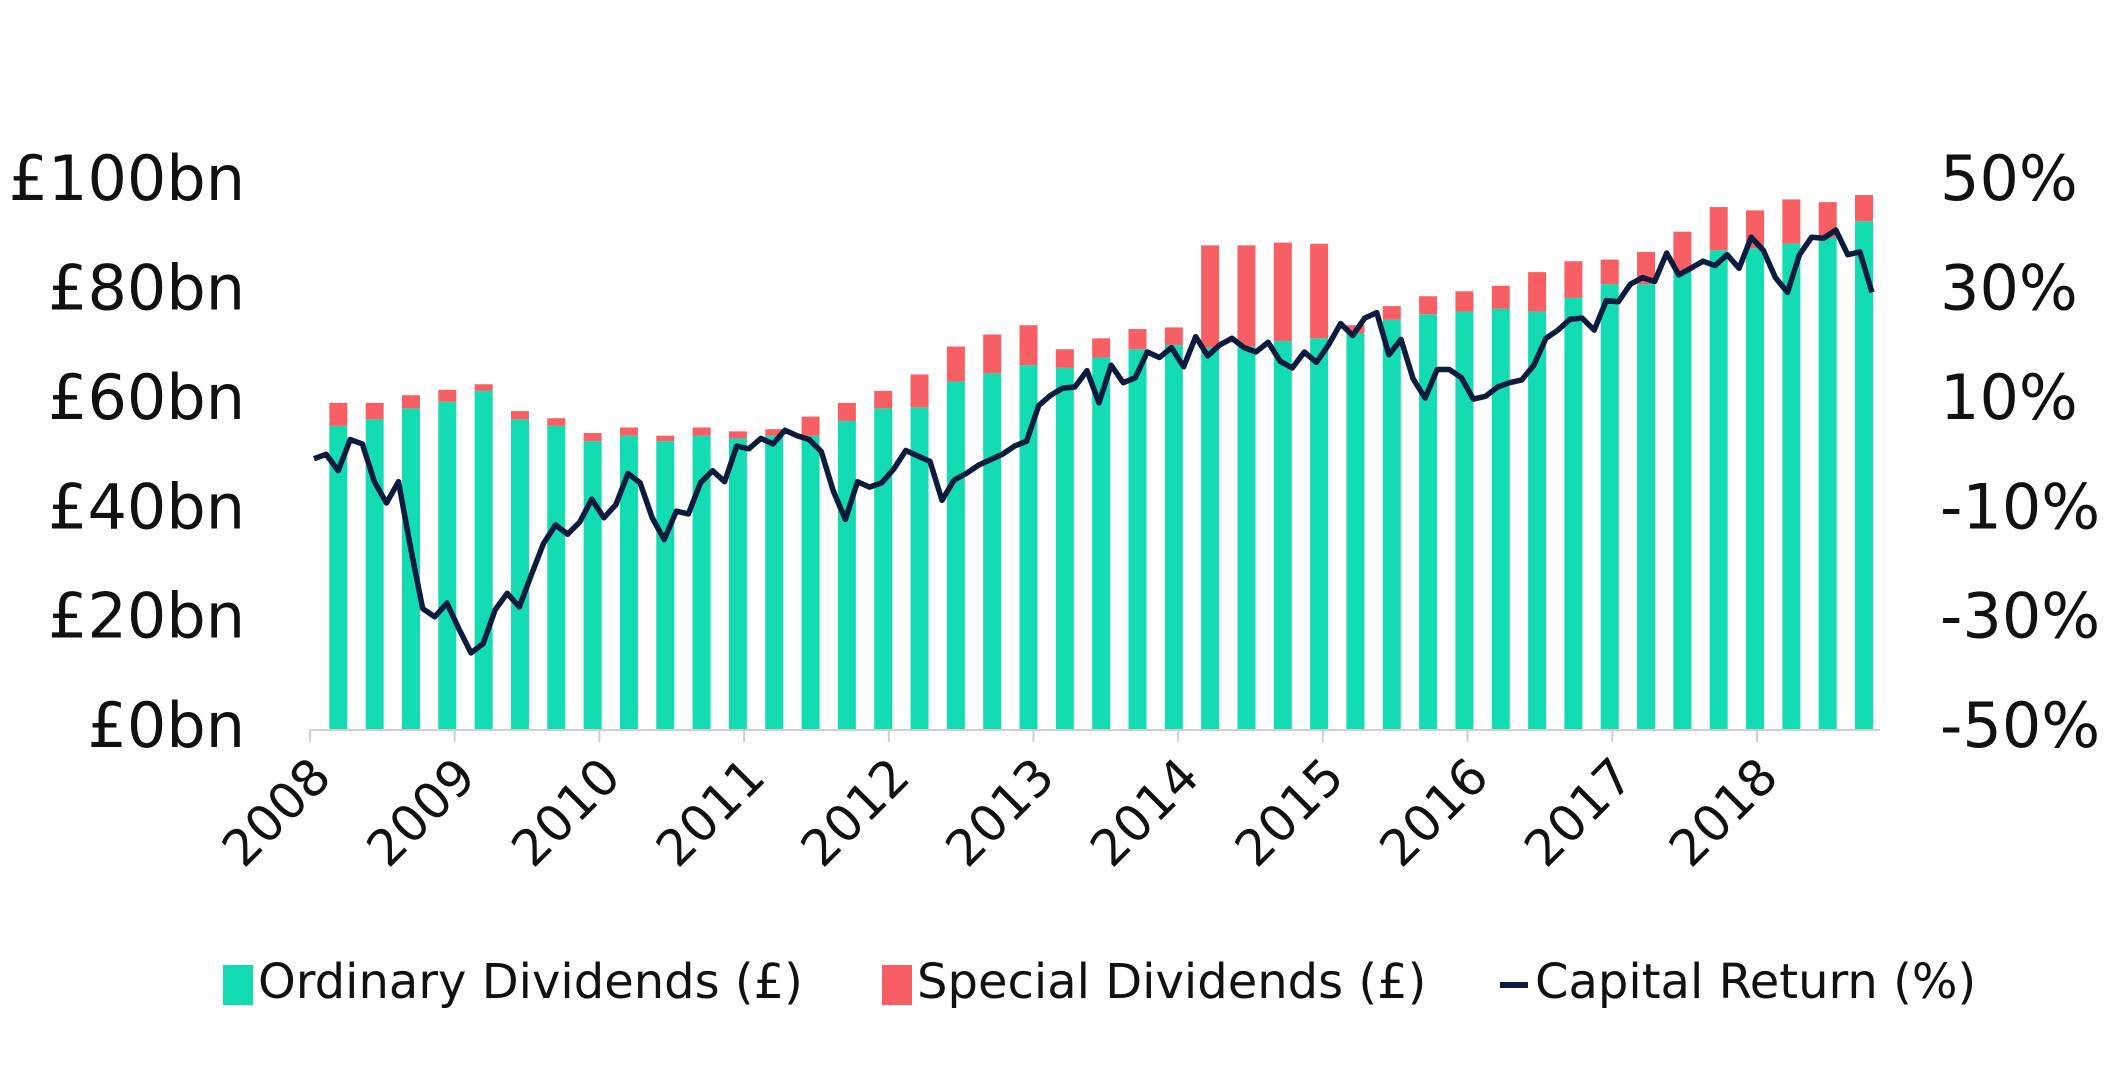 This screenshot has width=2120, height=1081. What do you see at coordinates (166, 725) in the screenshot?
I see `y-tick-label: £0bn` at bounding box center [166, 725].